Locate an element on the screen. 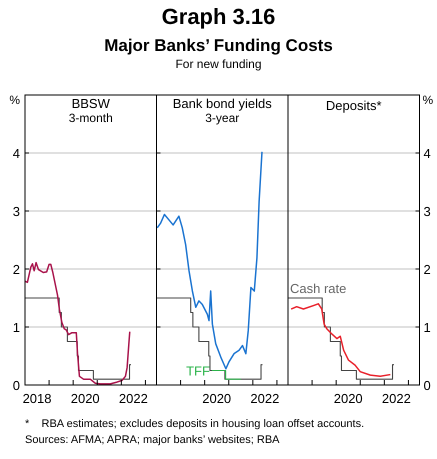  series-label: Cash rate is located at coordinates (318, 288).